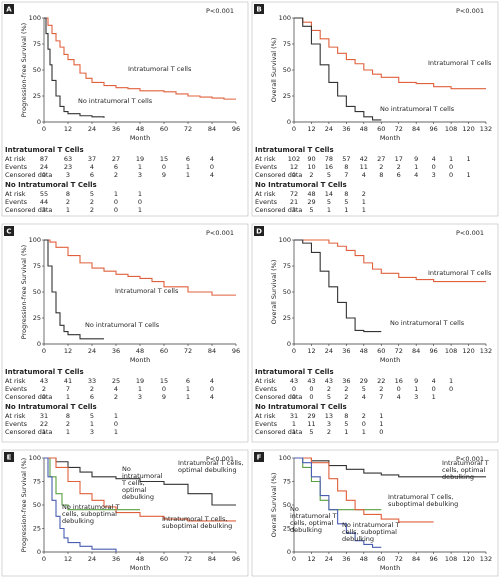 The image size is (500, 579). Describe the element at coordinates (329, 416) in the screenshot. I see `table-cell: 13` at that location.